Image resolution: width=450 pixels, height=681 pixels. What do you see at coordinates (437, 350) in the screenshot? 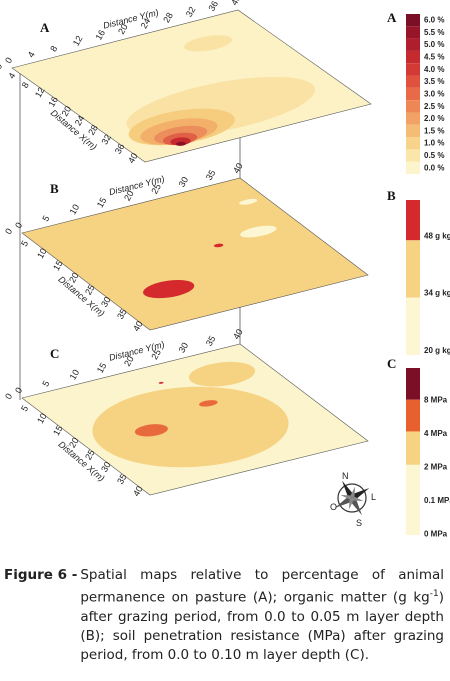
I see `legend-label: 20 g kg` at bounding box center [437, 350].